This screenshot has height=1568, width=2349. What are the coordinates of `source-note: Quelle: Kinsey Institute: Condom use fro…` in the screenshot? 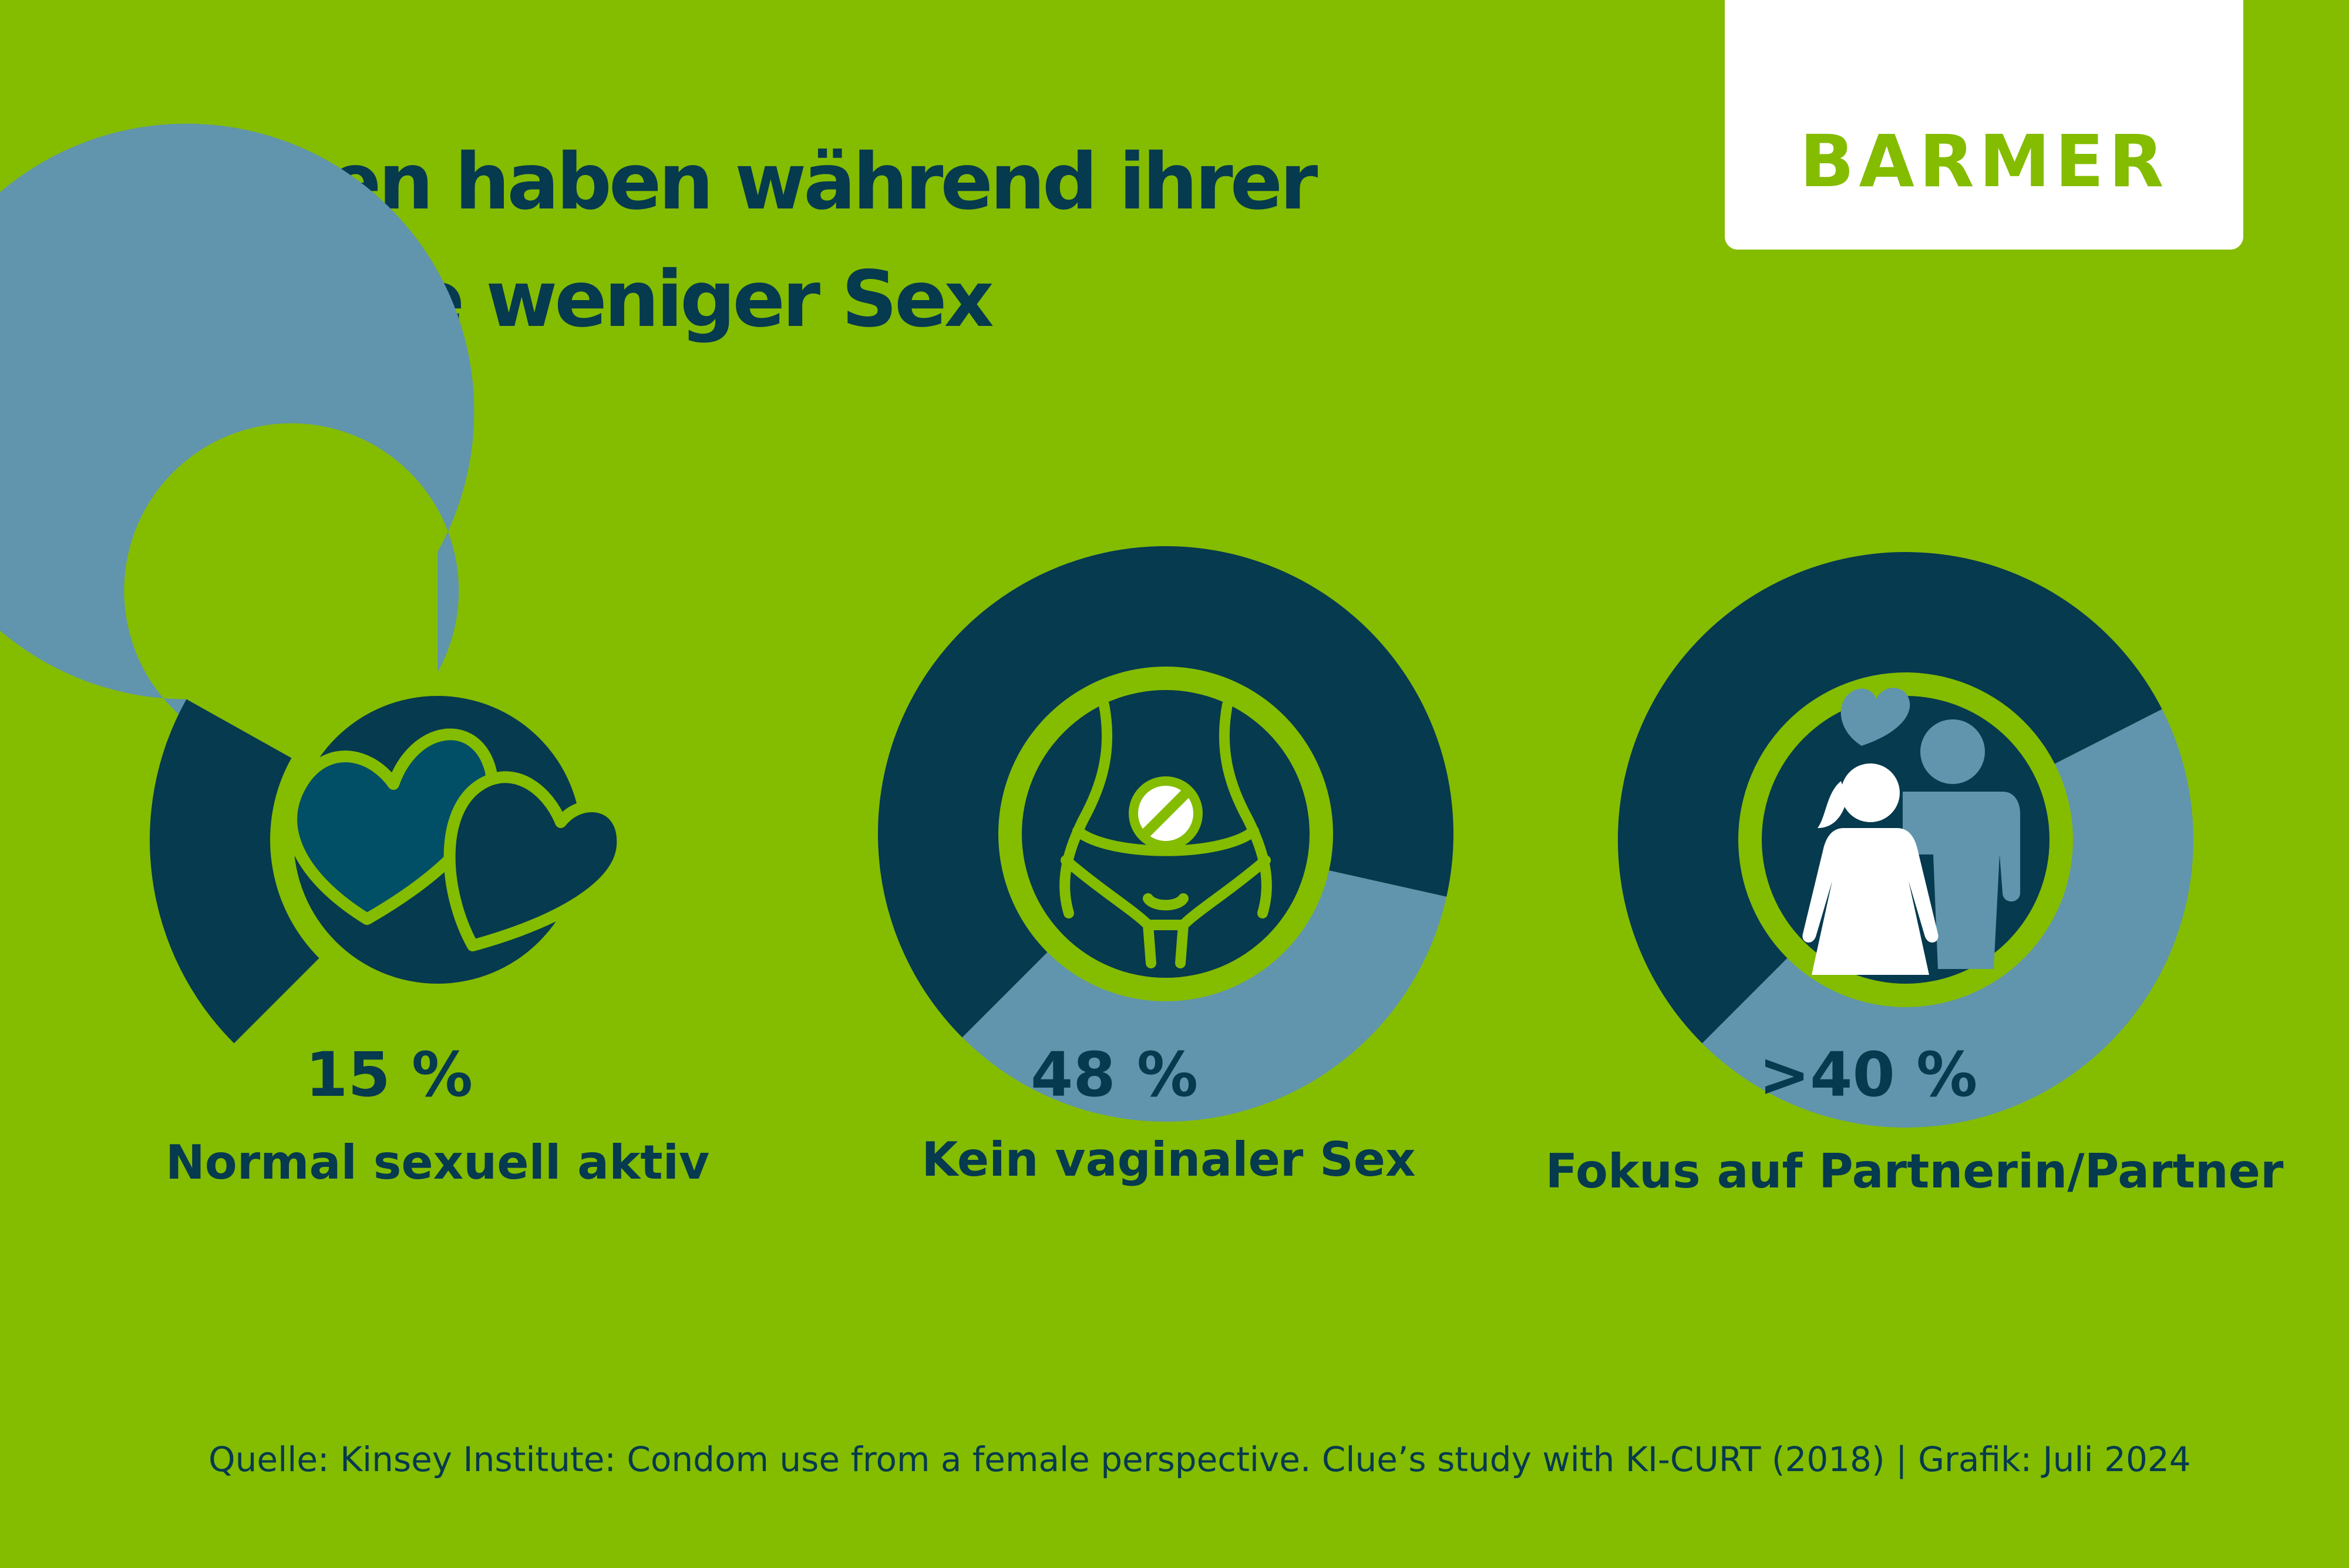 It's located at (1200, 1459).